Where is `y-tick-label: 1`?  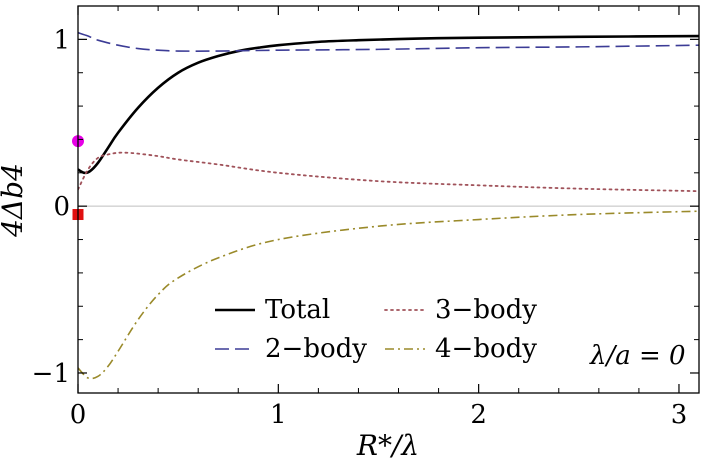
y-tick-label: 1 is located at coordinates (61, 40).